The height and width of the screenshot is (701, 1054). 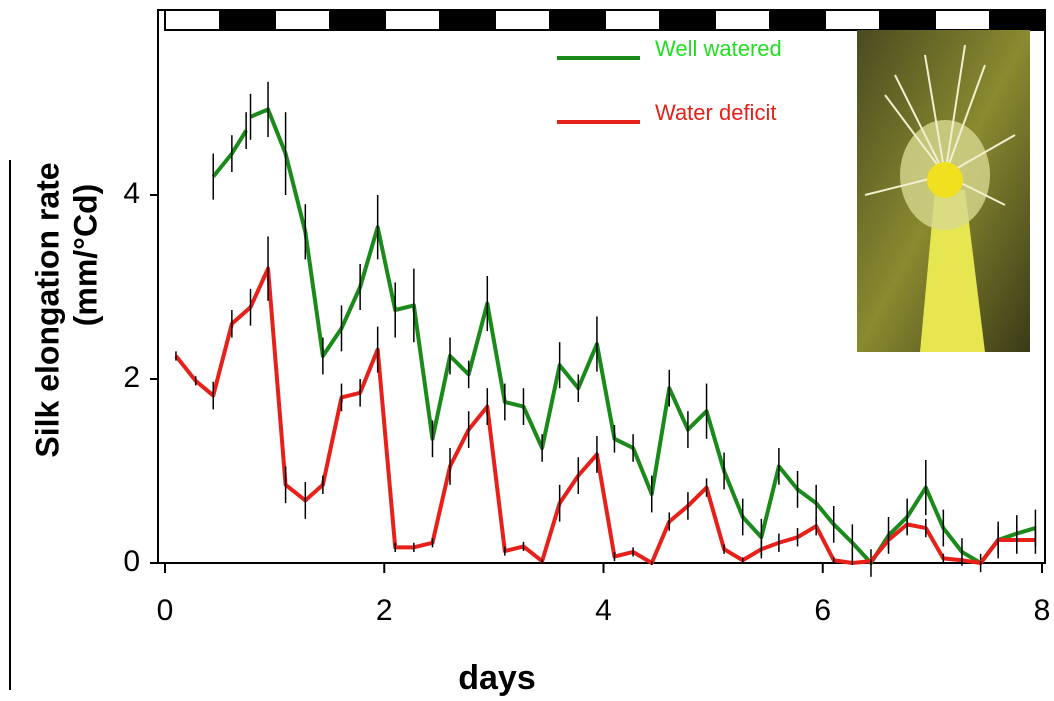 I want to click on day-night-bar, so click(x=605, y=20).